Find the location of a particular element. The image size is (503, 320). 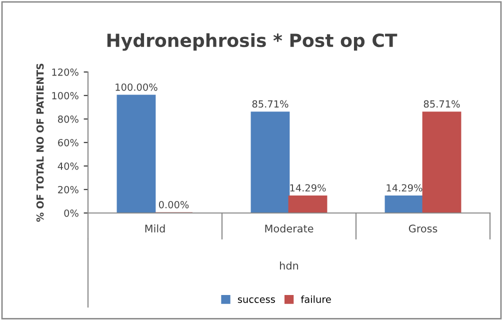

x-tick-label: Mild is located at coordinates (155, 228).